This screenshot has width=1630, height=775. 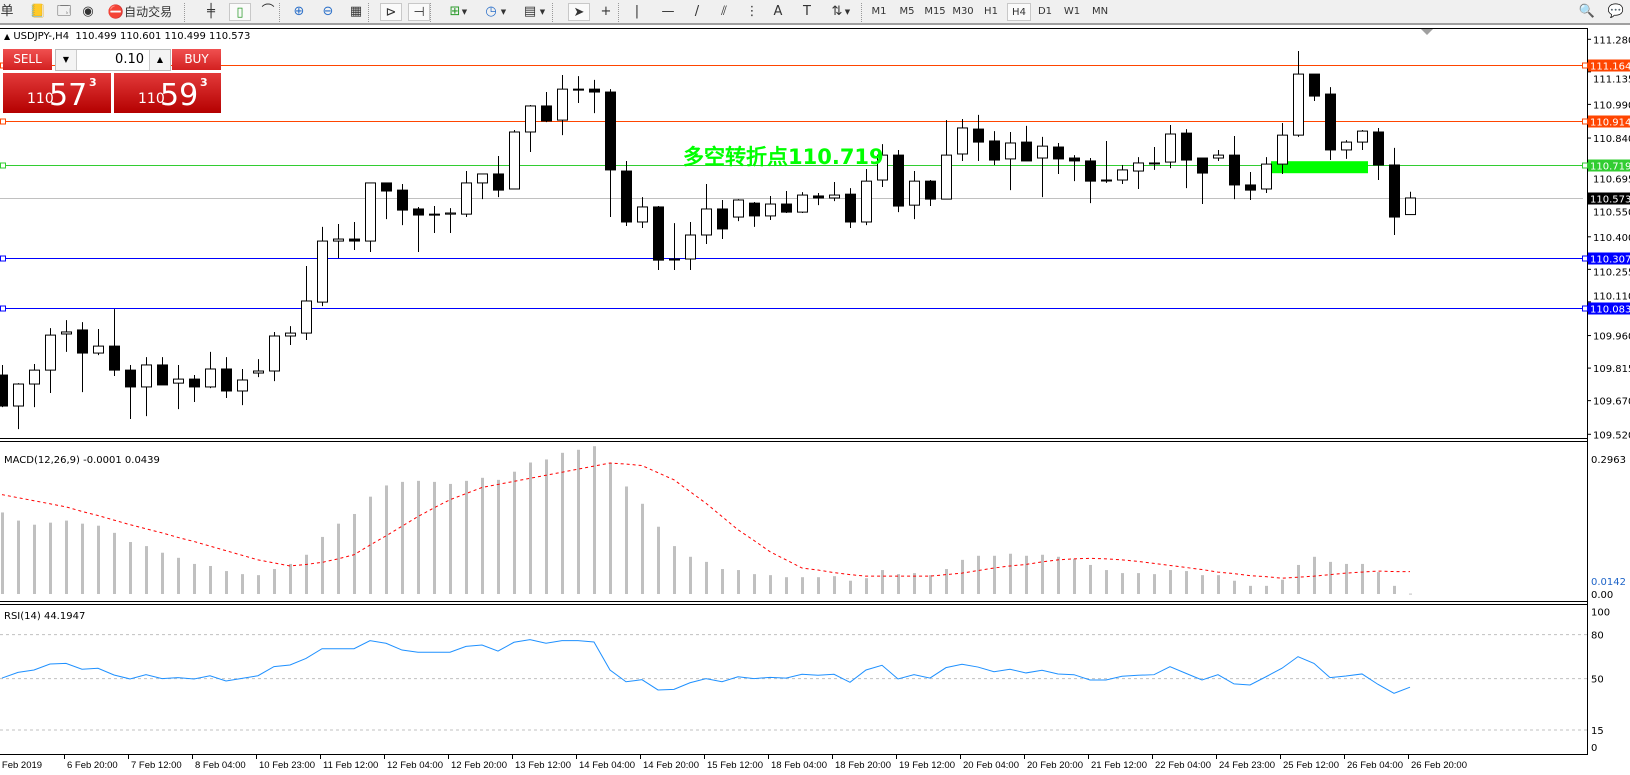 What do you see at coordinates (847, 12) in the screenshot?
I see `arrows-dropdown-icon: ▼` at bounding box center [847, 12].